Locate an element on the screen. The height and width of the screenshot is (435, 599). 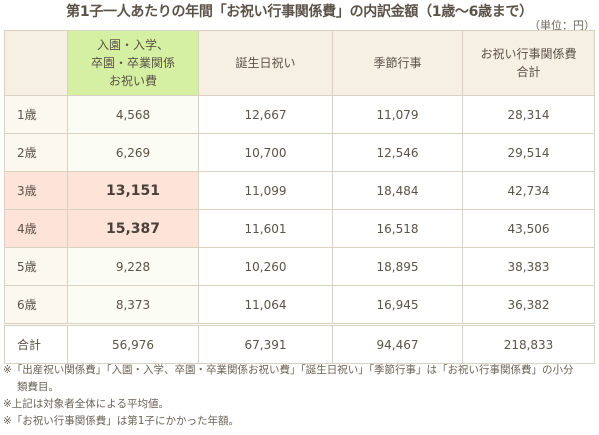
total-entrance-graduation: 56,976 is located at coordinates (133, 343).